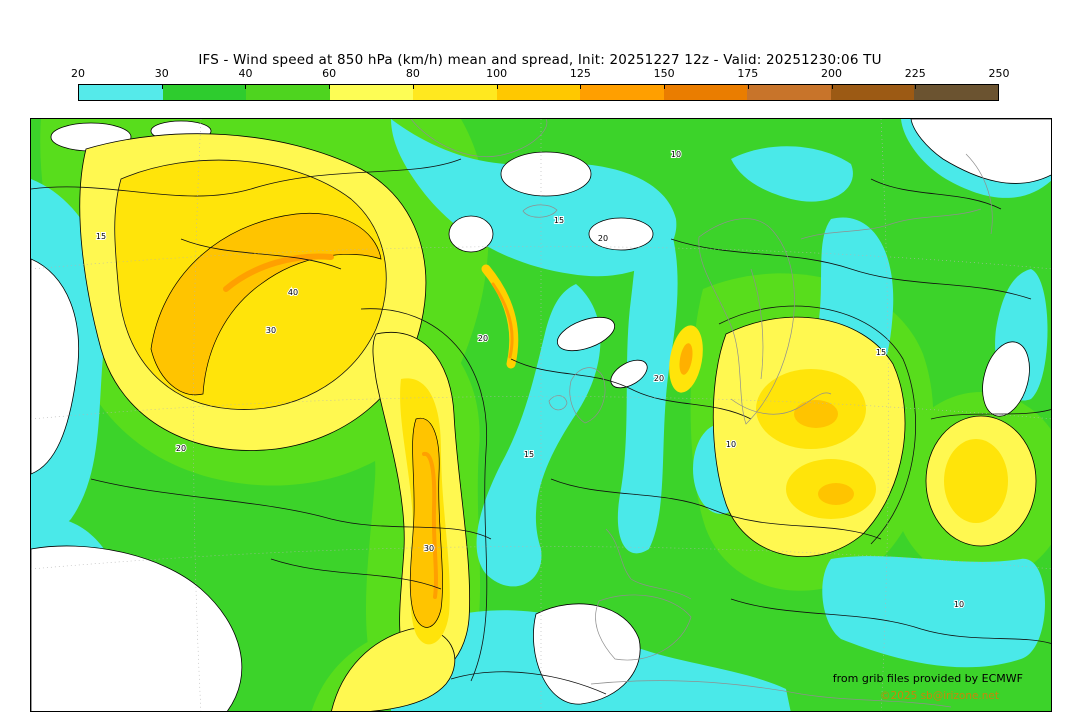  What do you see at coordinates (939, 696) in the screenshot?
I see `copyright-text: ©2025 sb@irizone.net` at bounding box center [939, 696].